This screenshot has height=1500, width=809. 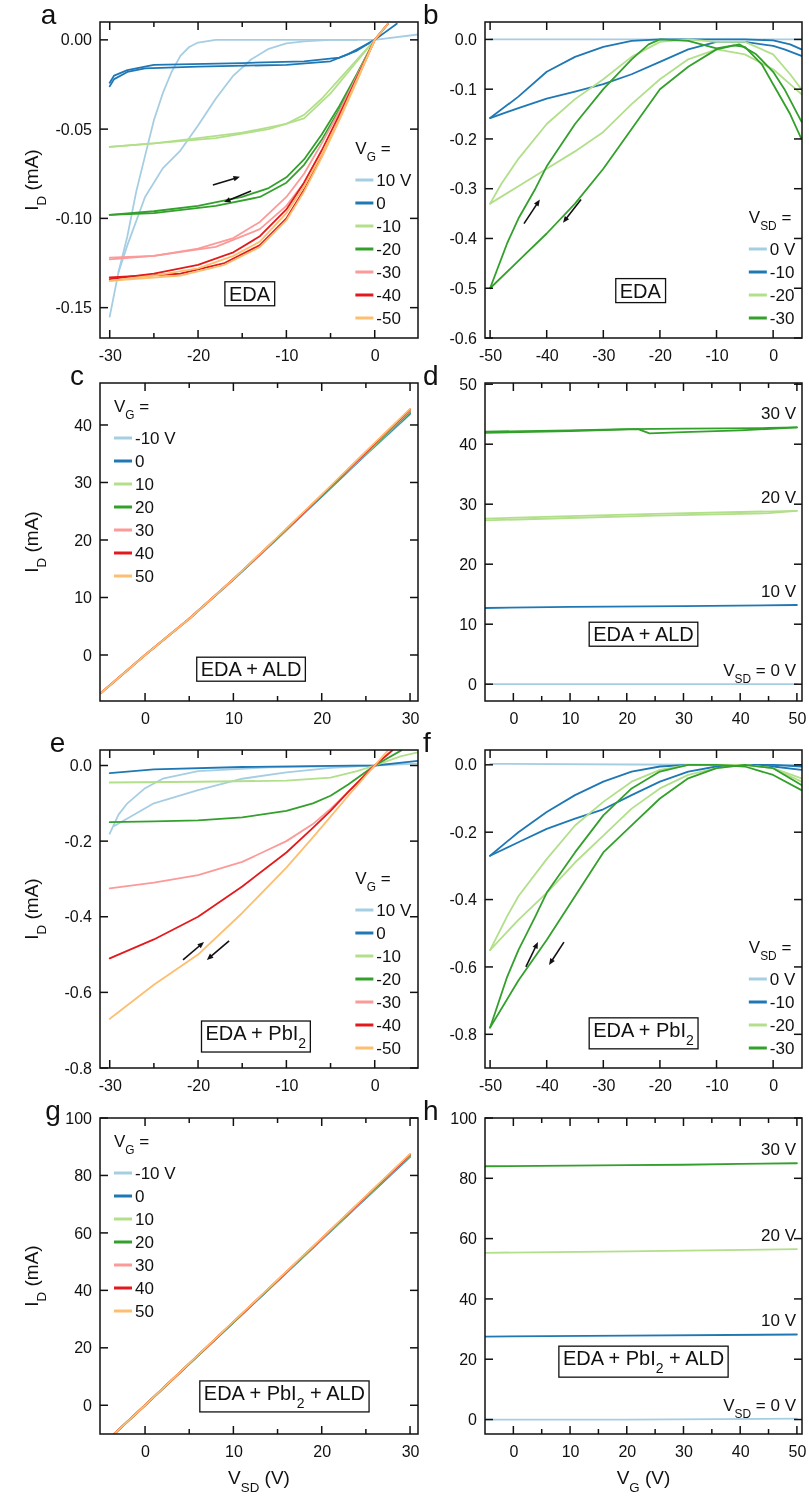 I want to click on legend-label: 10 V, so click(x=394, y=910).